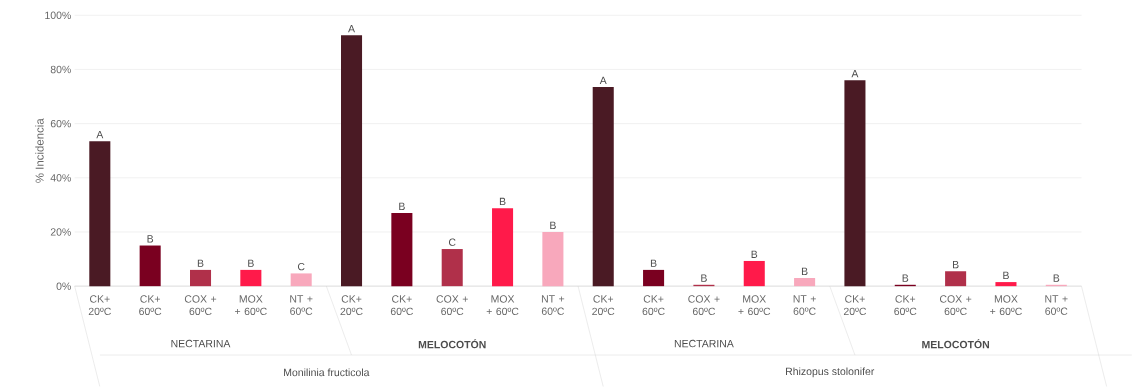 The width and height of the screenshot is (1132, 387). I want to click on y-tick-label: 20%, so click(60, 232).